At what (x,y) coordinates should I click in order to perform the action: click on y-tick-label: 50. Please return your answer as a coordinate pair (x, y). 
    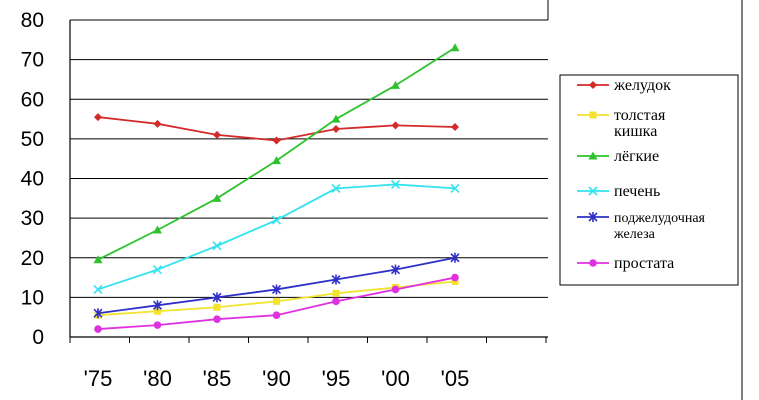
    Looking at the image, I should click on (32, 139).